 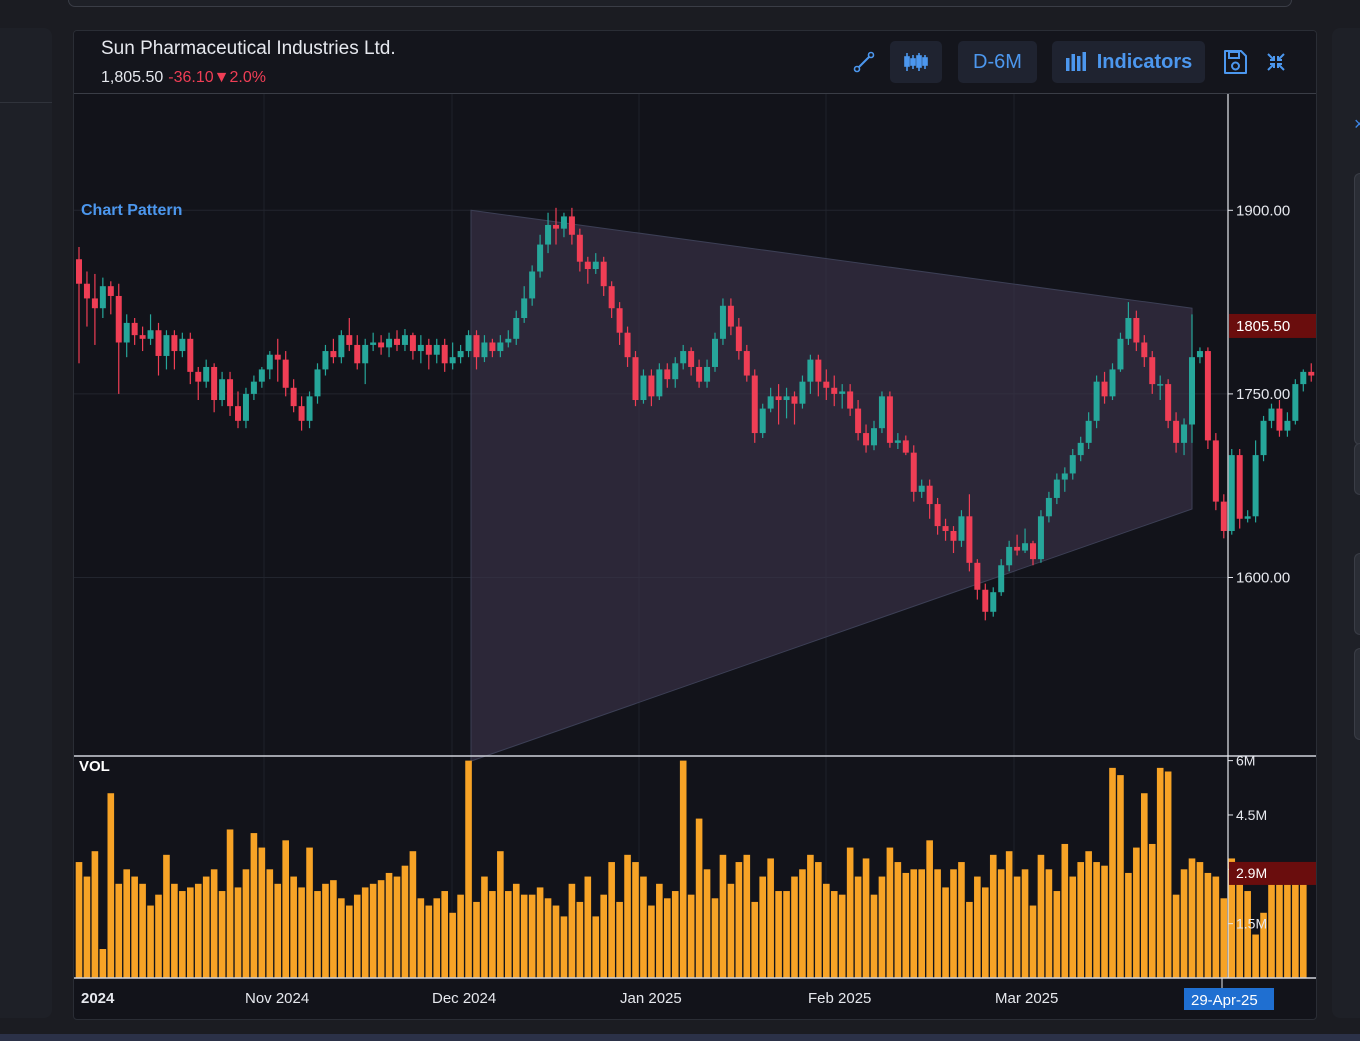 I want to click on collapse-button, so click(x=1276, y=62).